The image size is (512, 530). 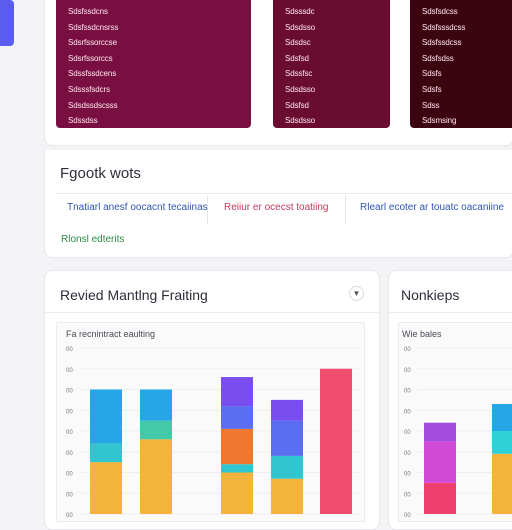 I want to click on feedback-note: Rlonsl edterits, so click(x=93, y=239).